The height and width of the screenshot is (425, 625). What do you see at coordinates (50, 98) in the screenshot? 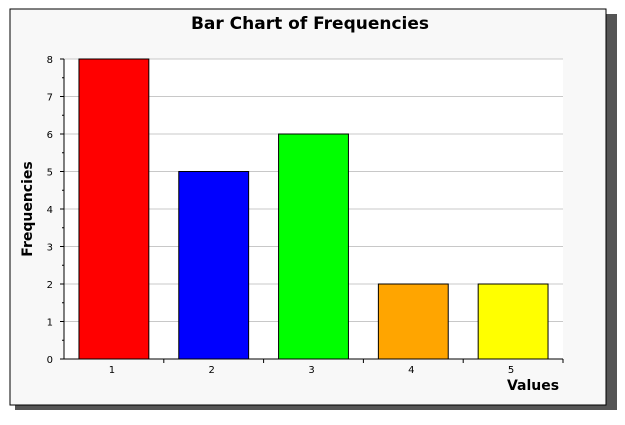
I see `y-tick-label: 7` at bounding box center [50, 98].